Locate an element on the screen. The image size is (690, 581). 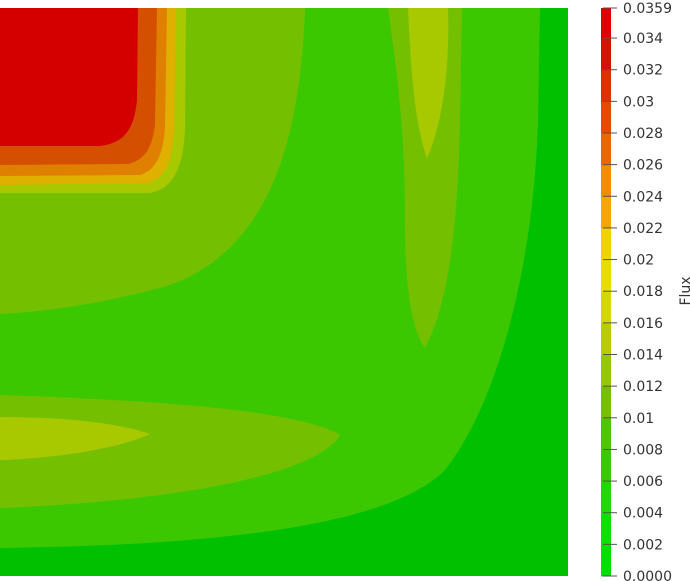
colorbar-tick-label: 0.004 is located at coordinates (643, 514).